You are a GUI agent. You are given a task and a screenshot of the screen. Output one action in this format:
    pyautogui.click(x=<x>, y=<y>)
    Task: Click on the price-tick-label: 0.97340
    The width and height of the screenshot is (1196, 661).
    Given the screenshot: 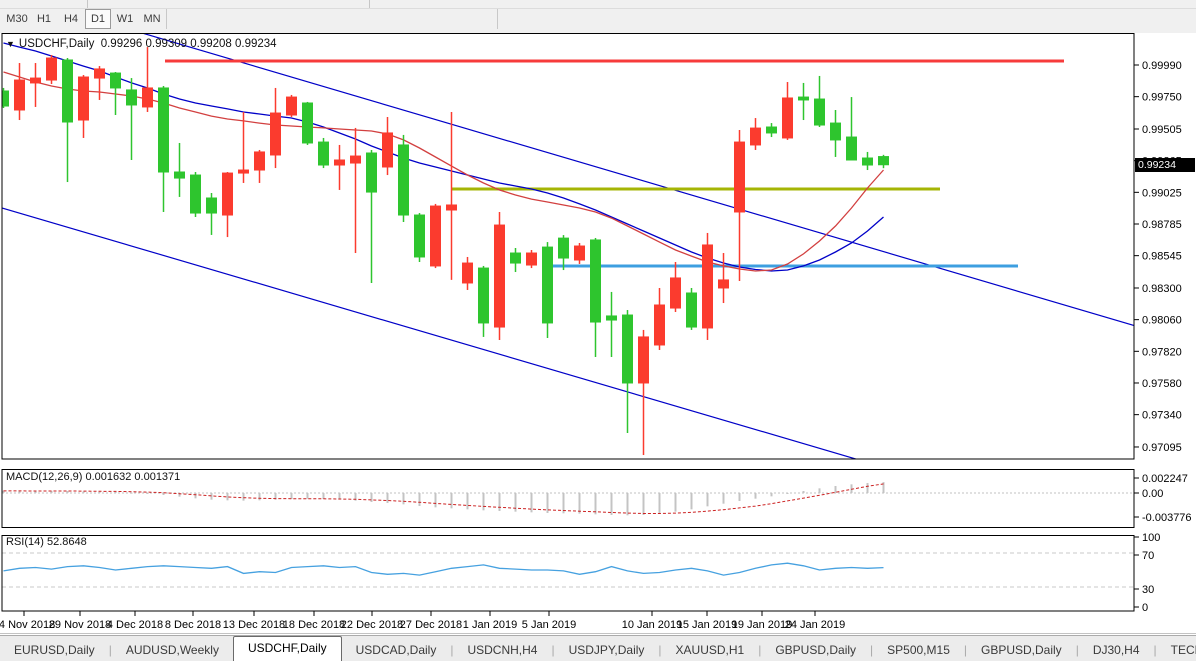 What is the action you would take?
    pyautogui.click(x=1162, y=416)
    